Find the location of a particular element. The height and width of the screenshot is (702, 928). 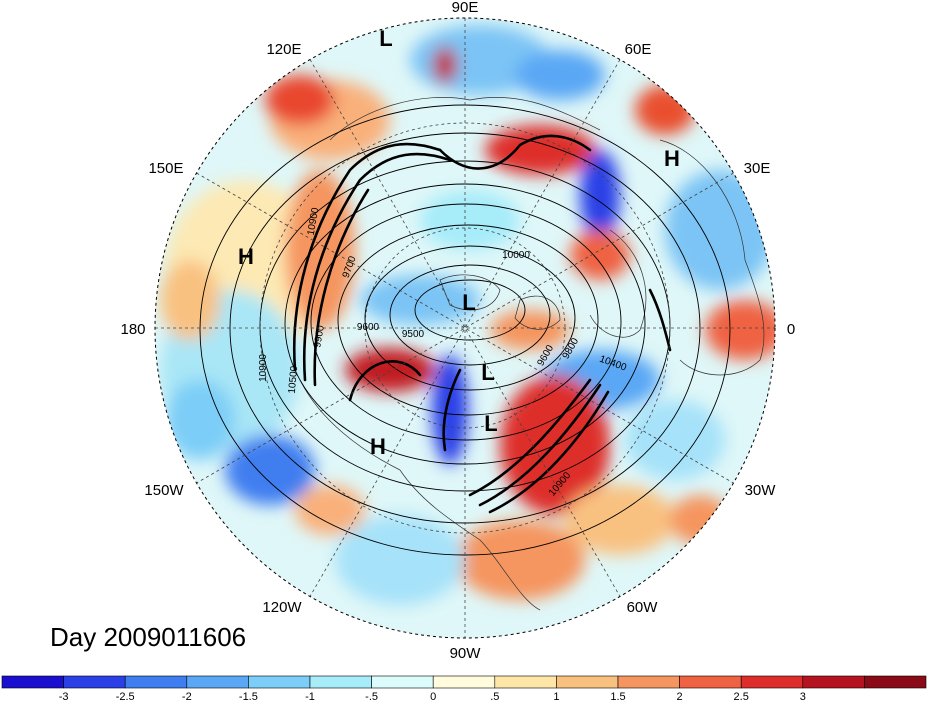

colorbar-tick-label: -2 is located at coordinates (187, 696).